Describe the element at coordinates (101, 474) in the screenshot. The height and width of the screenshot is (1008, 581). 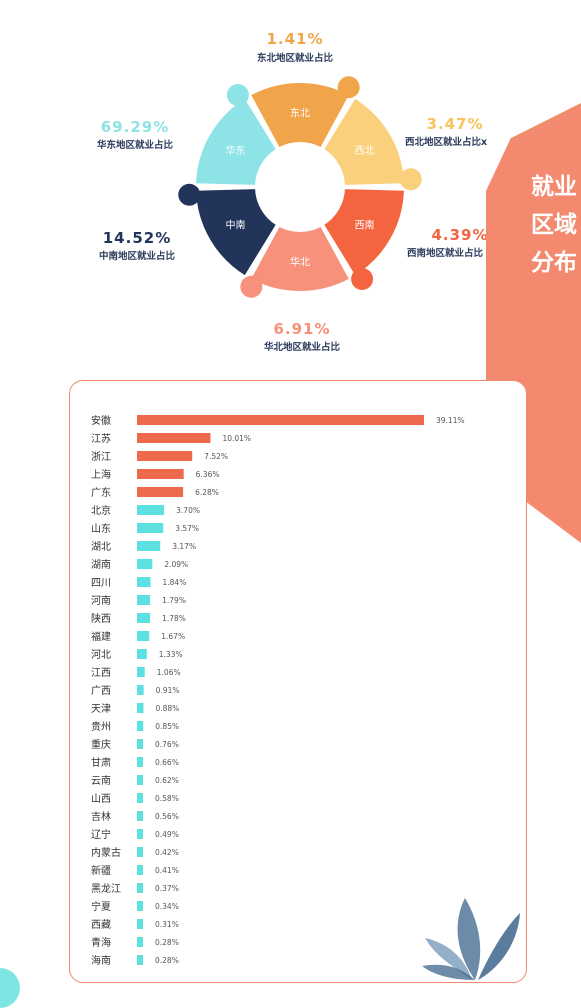
I see `bar-category-label: 上海` at that location.